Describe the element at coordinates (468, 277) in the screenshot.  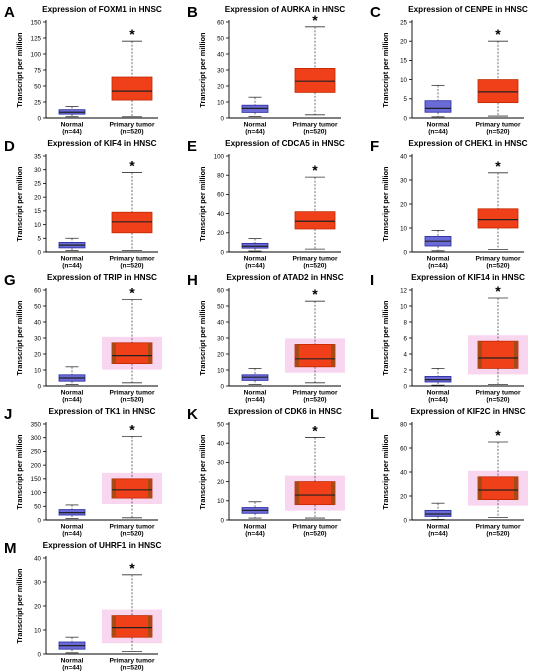
I see `chart-title: Expression of KIF14 in HNSC` at that location.